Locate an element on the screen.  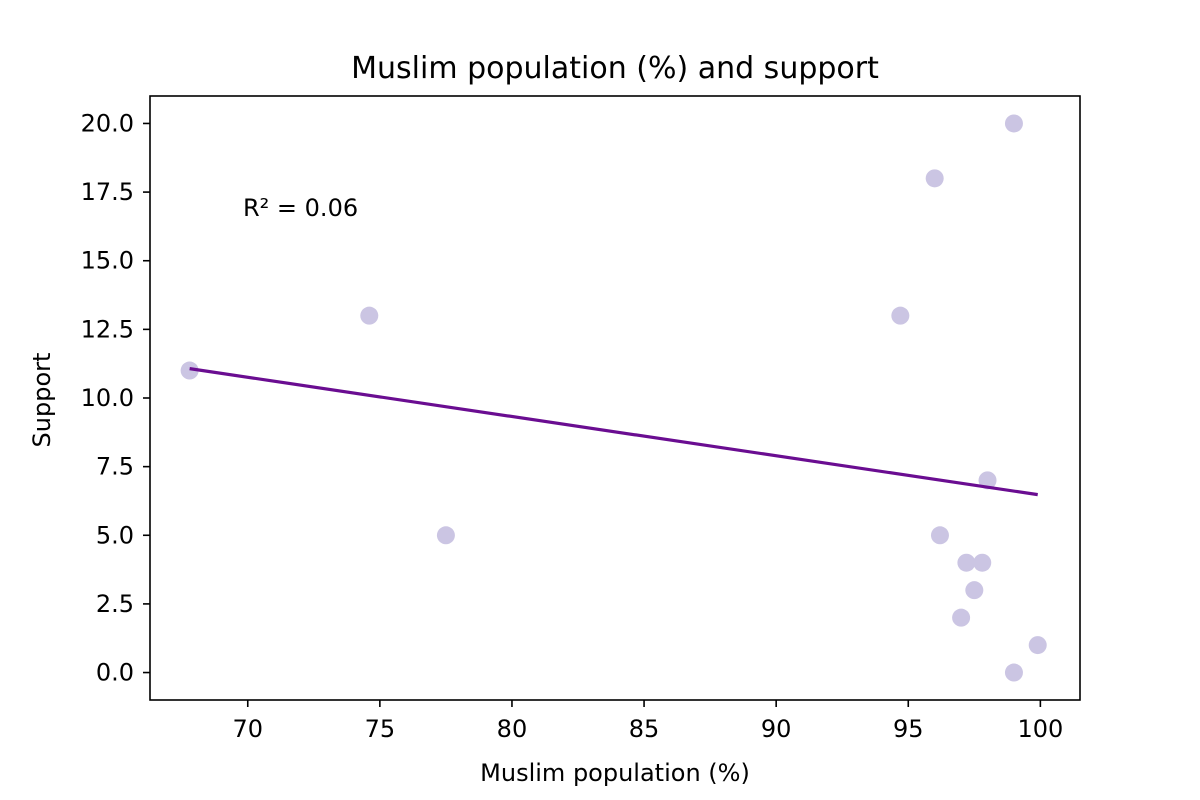
y-tick-label: 0.0 is located at coordinates (115, 673).